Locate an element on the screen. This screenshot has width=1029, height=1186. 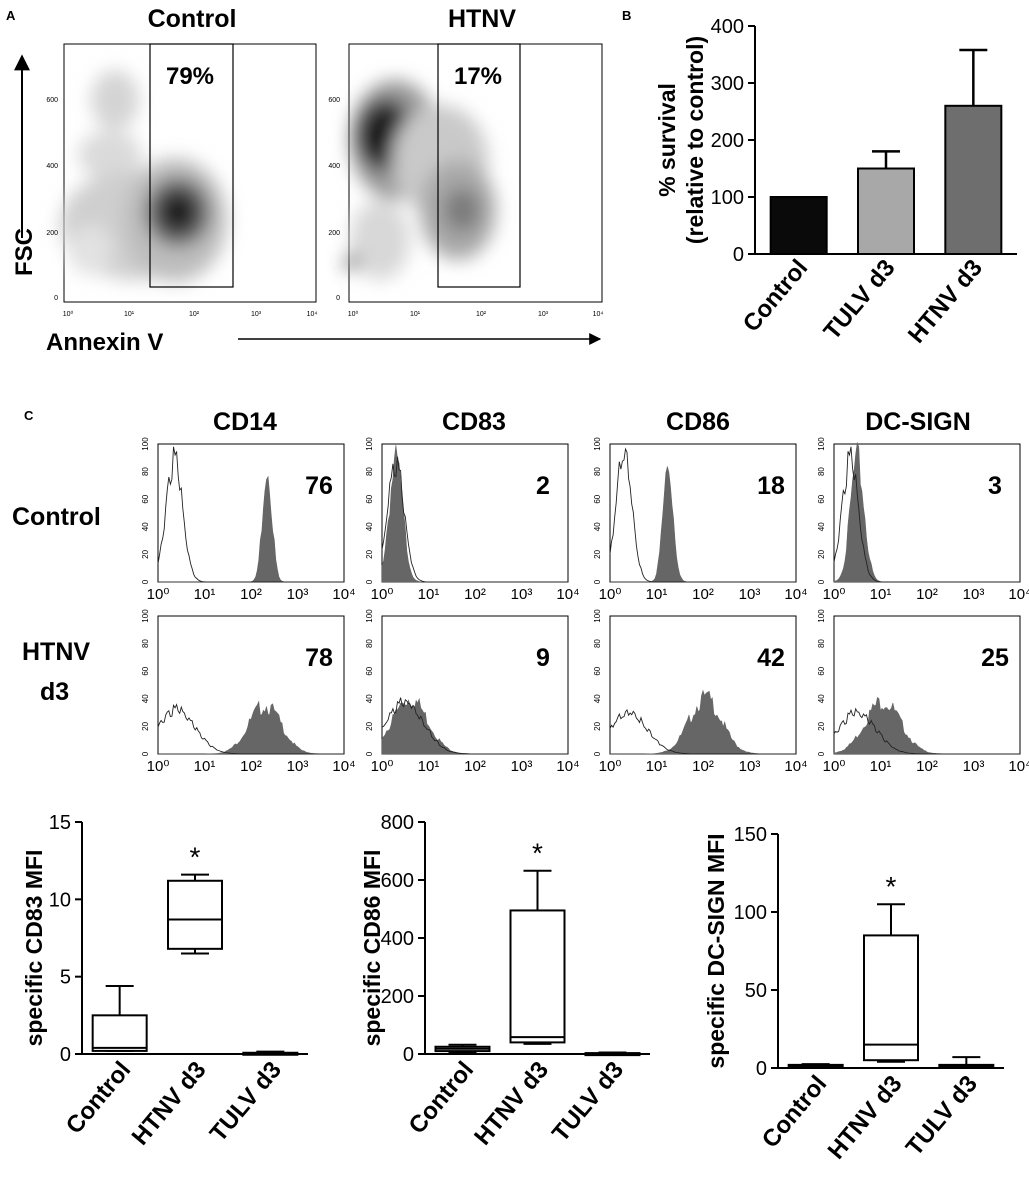
density-xtick: 10¹ is located at coordinates (415, 314).